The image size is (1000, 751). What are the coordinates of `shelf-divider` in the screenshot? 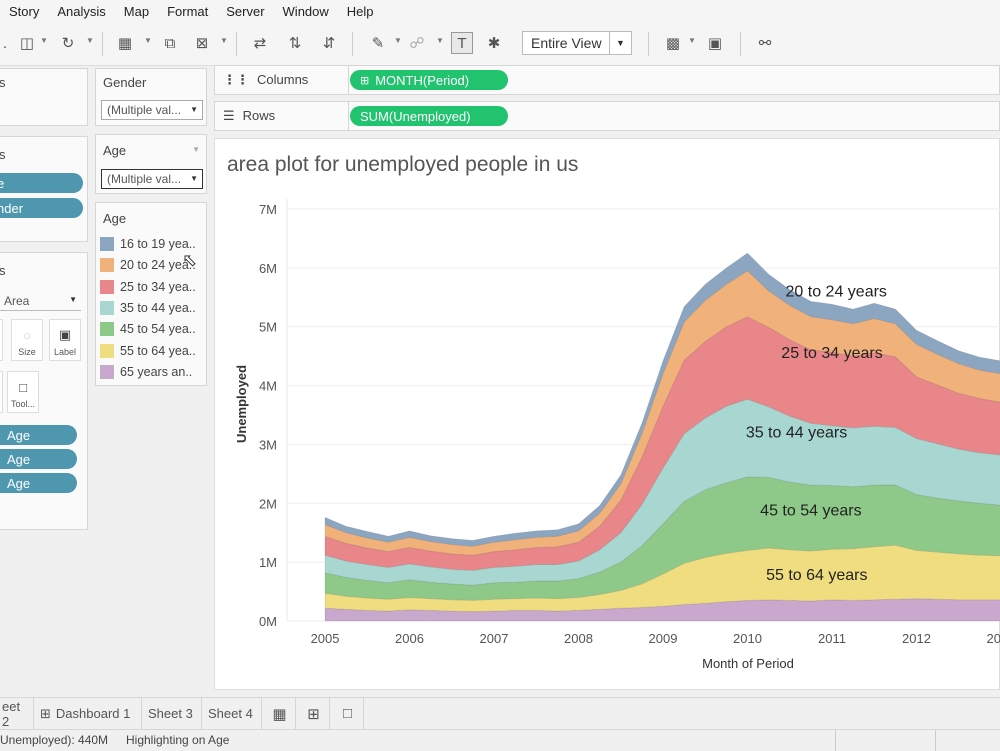 It's located at (348, 116).